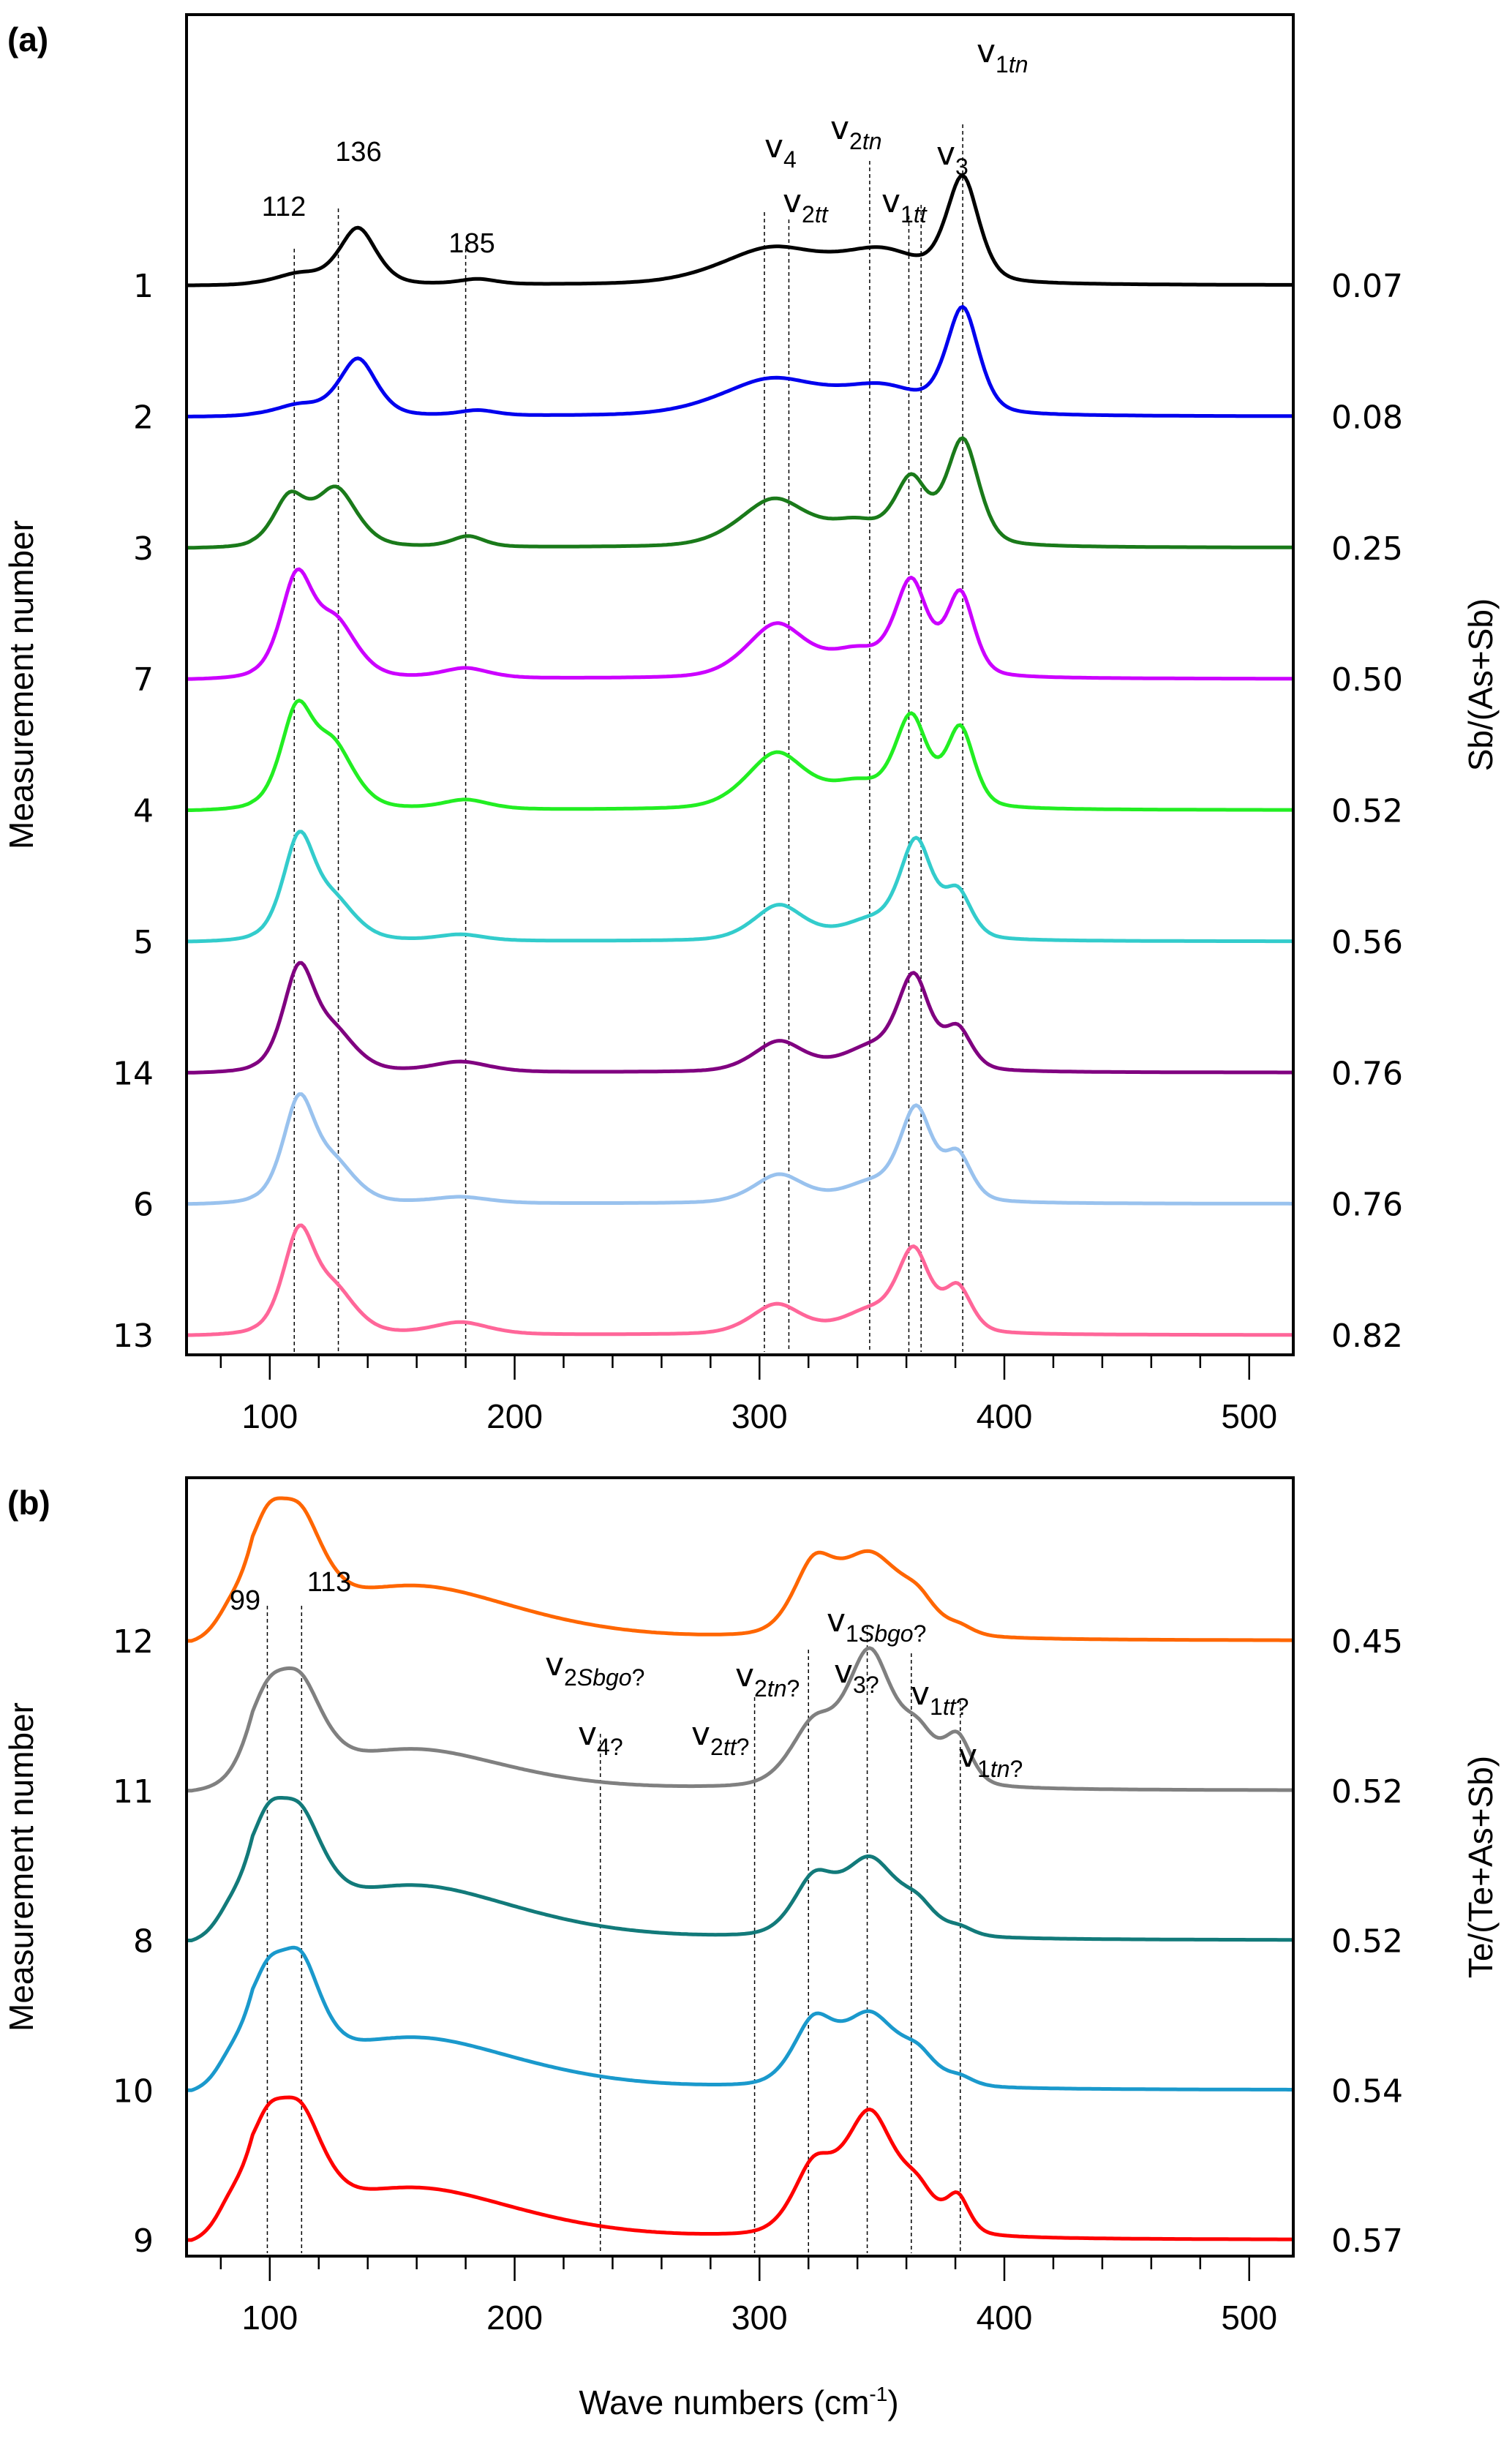  I want to click on measurement-label: 3, so click(143, 549).